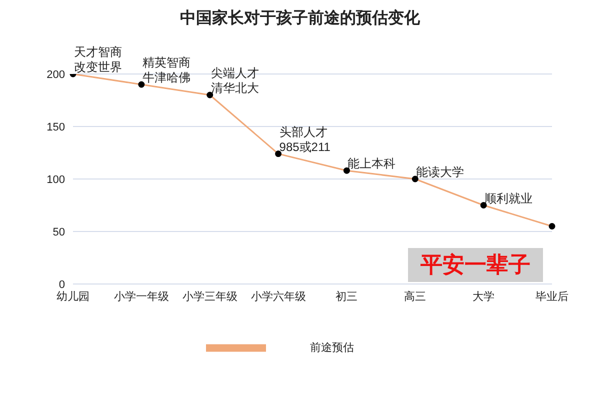 The width and height of the screenshot is (600, 400). I want to click on x-tick-label: 高三, so click(415, 296).